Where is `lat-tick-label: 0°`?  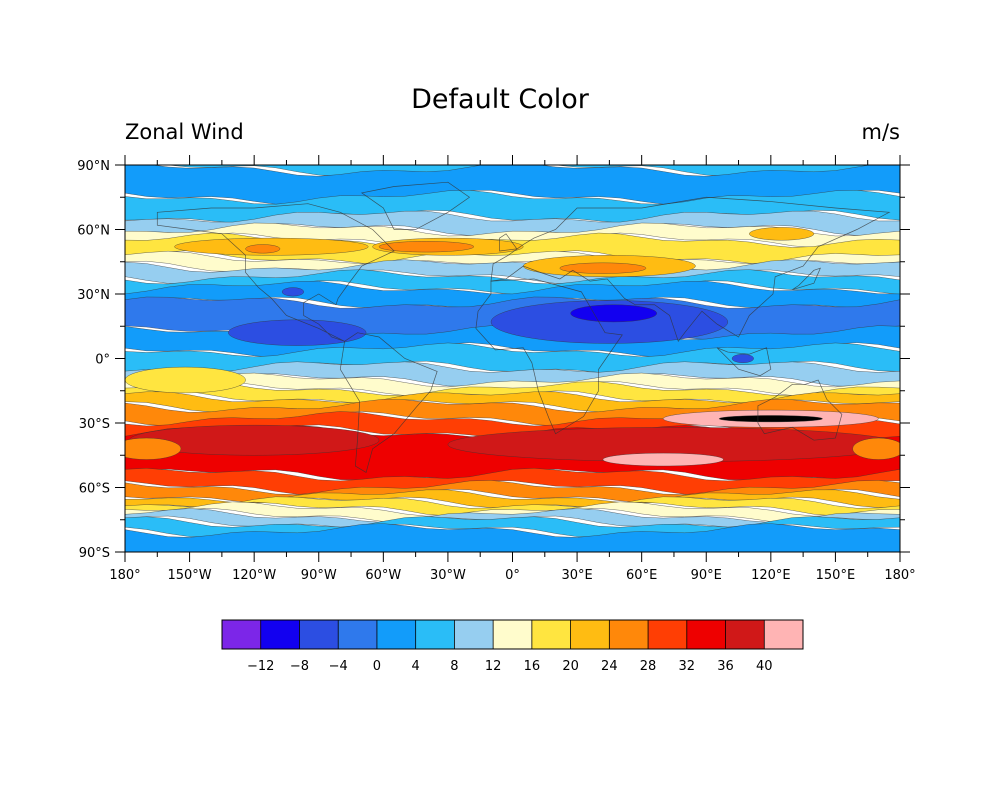 lat-tick-label: 0° is located at coordinates (102, 360).